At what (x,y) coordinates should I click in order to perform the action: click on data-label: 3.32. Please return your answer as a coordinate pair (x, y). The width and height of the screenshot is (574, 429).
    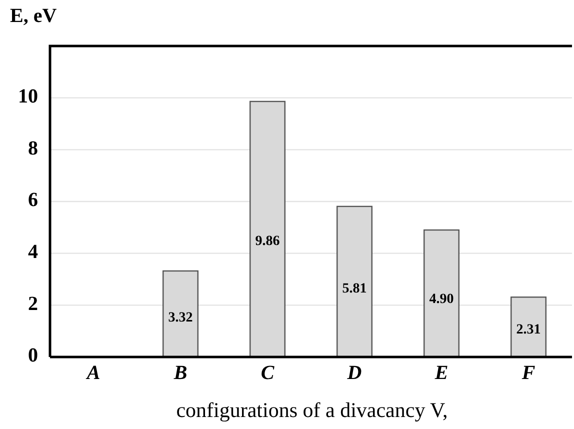
    Looking at the image, I should click on (180, 318).